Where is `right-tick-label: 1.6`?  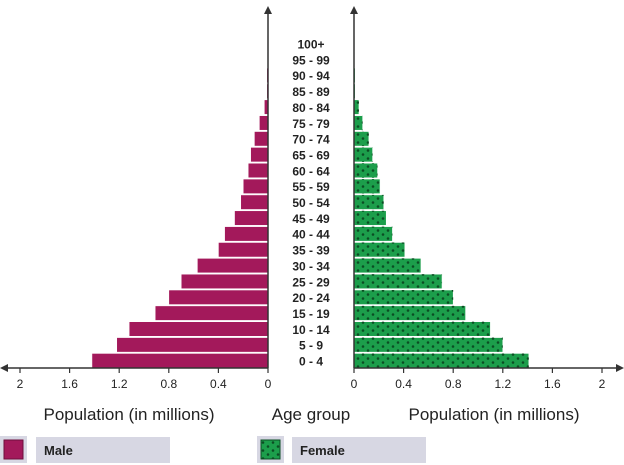
right-tick-label: 1.6 is located at coordinates (552, 384).